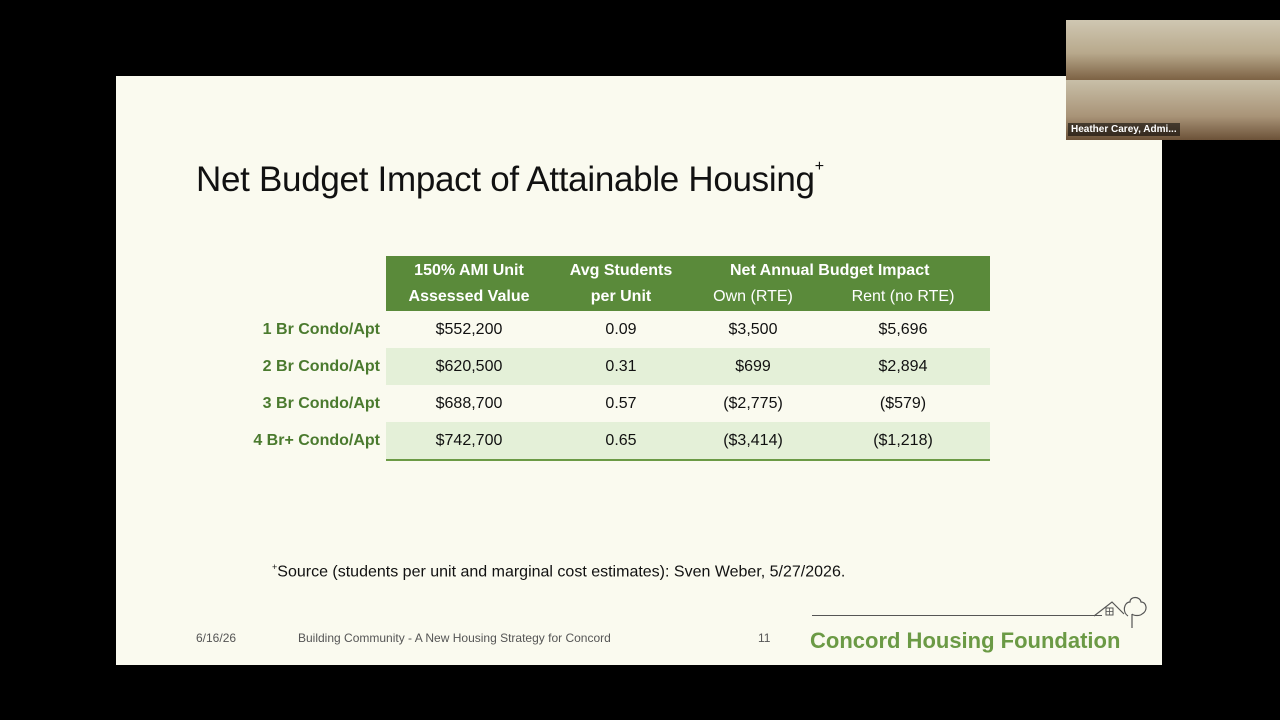 The width and height of the screenshot is (1280, 720). I want to click on footer-page-number: 11, so click(764, 638).